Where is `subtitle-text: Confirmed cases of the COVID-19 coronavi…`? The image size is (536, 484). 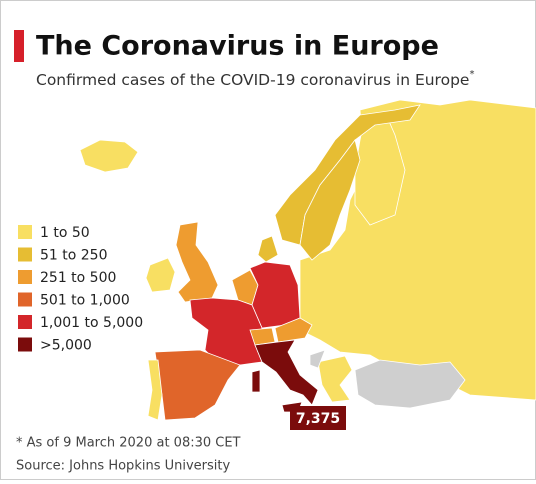 subtitle-text: Confirmed cases of the COVID-19 coronavi… is located at coordinates (252, 80).